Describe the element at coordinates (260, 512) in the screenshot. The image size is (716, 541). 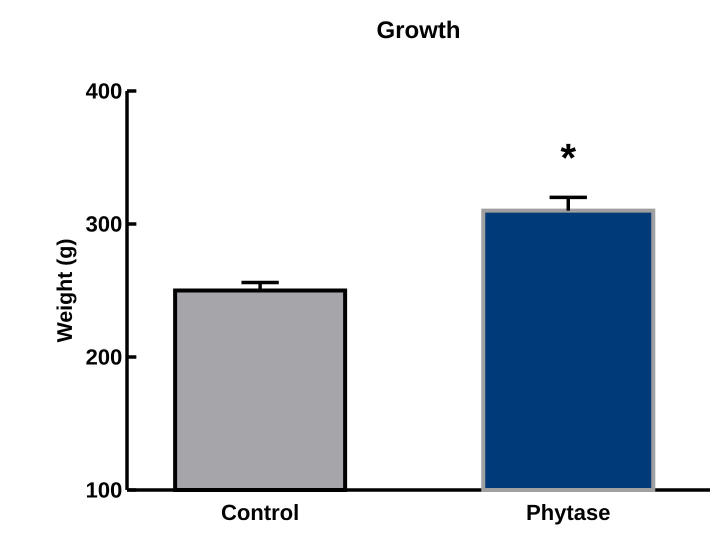
I see `x-tick-label: Control` at that location.